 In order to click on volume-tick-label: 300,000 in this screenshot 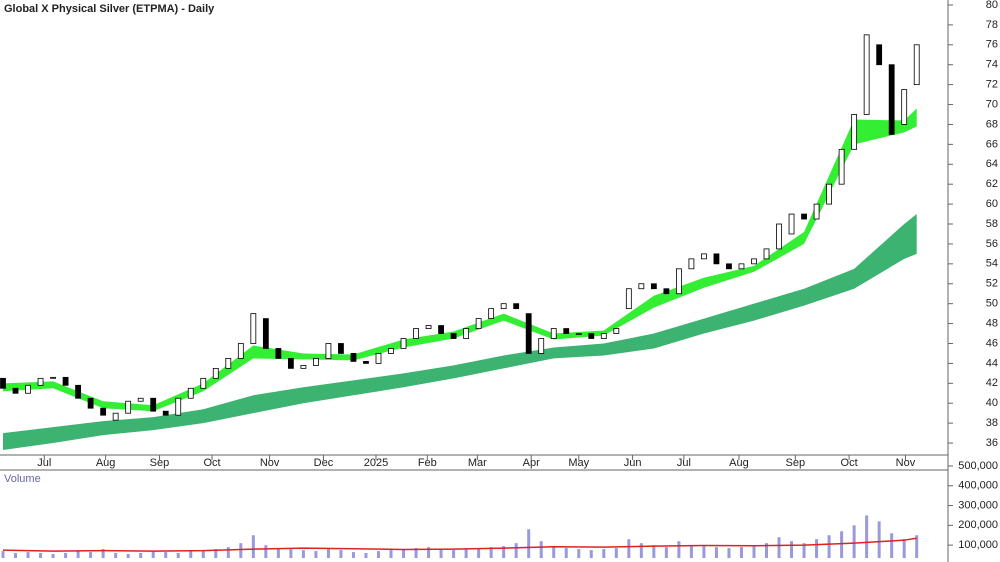, I will do `click(978, 505)`.